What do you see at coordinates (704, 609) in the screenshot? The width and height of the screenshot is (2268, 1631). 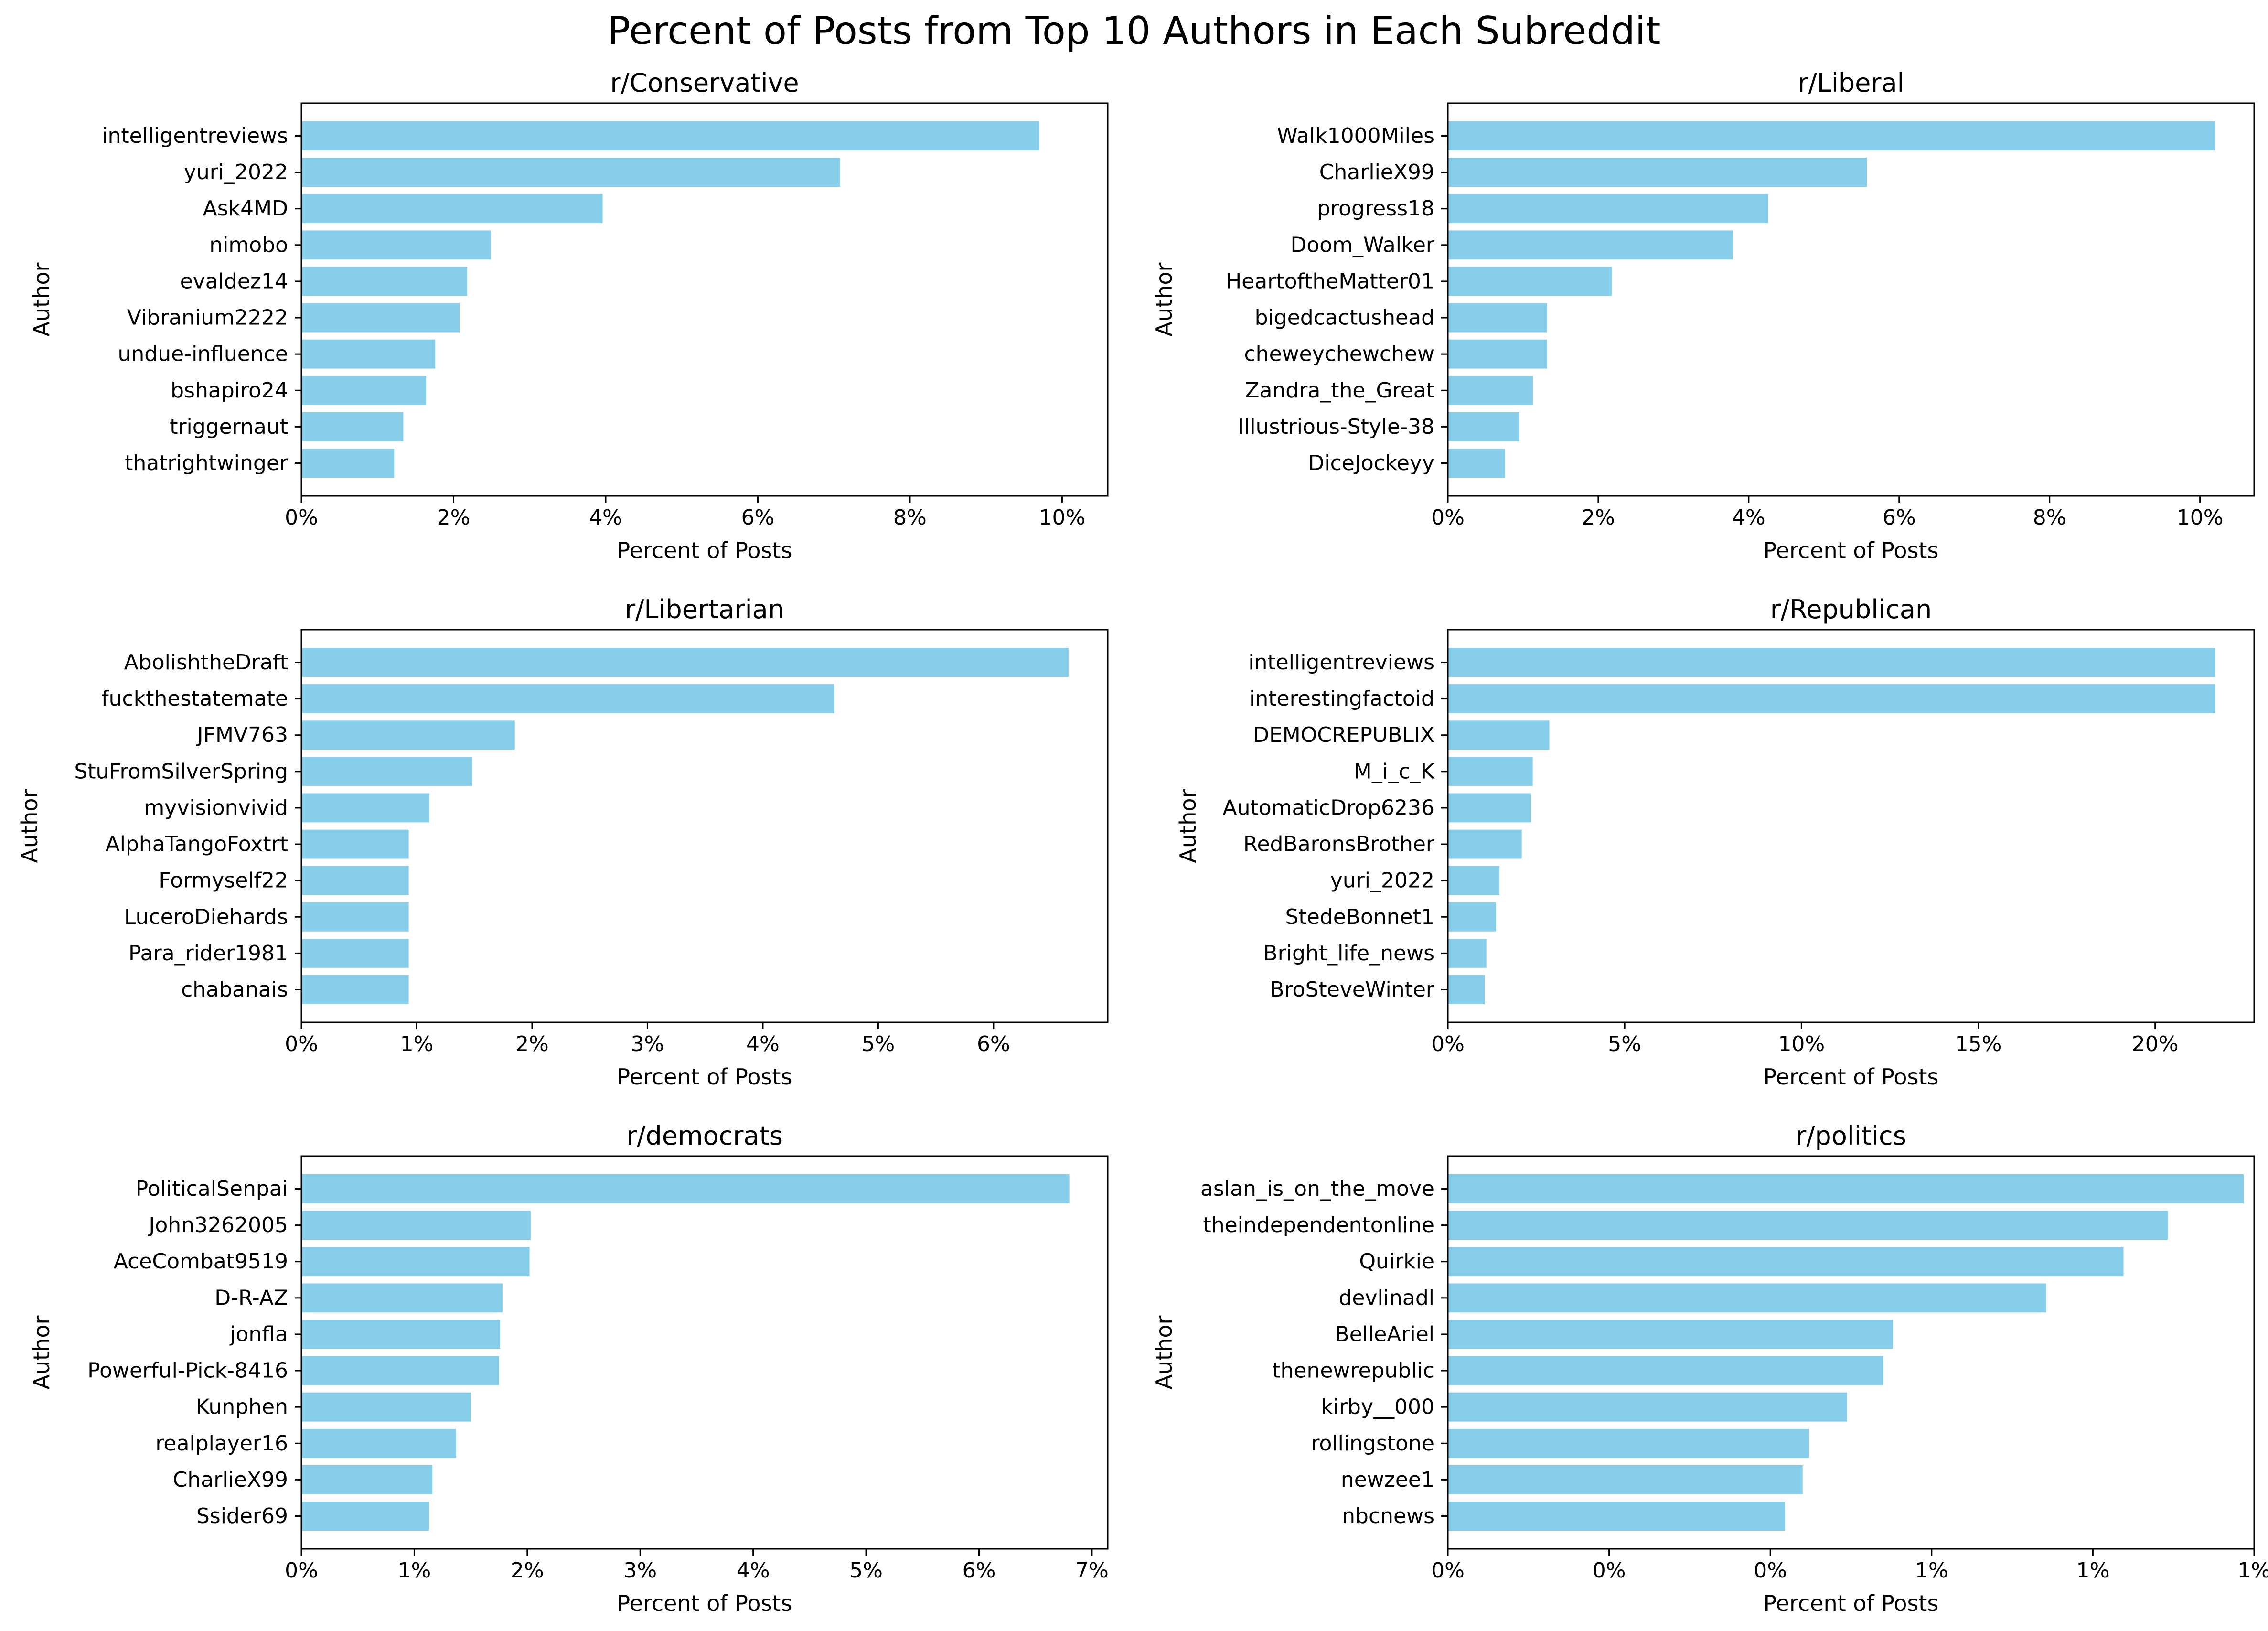 I see `subplot-title: r/Libertarian` at bounding box center [704, 609].